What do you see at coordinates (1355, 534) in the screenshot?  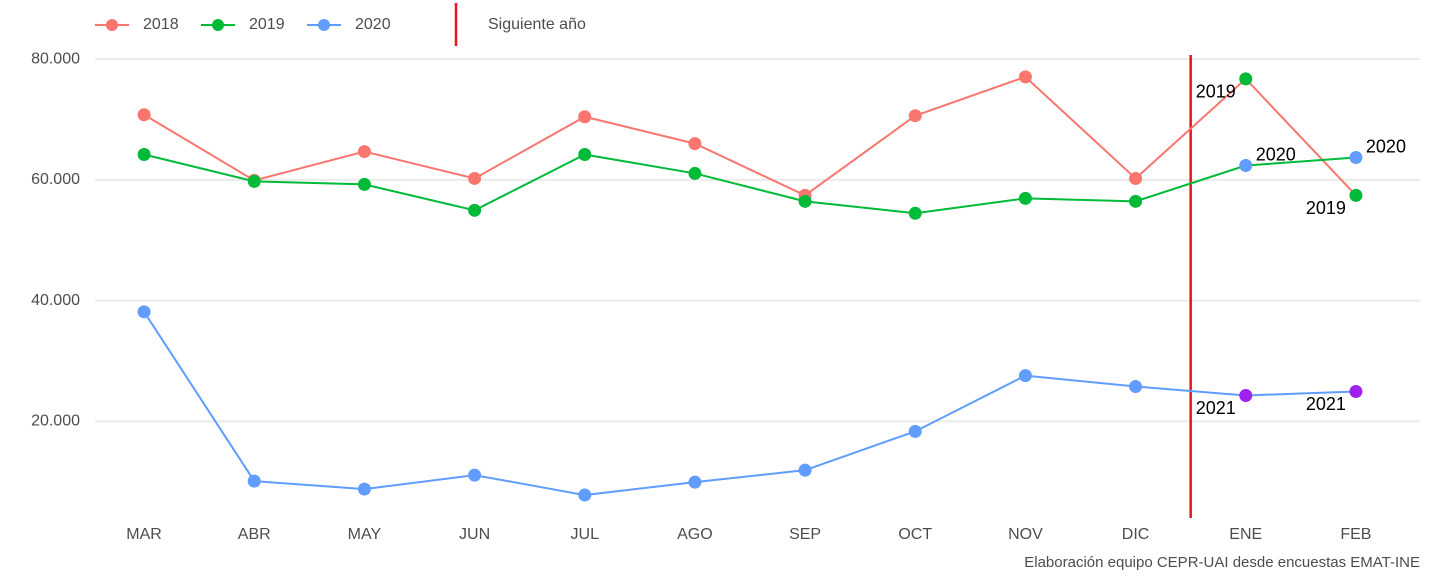 I see `x-tick-label: FEB` at bounding box center [1355, 534].